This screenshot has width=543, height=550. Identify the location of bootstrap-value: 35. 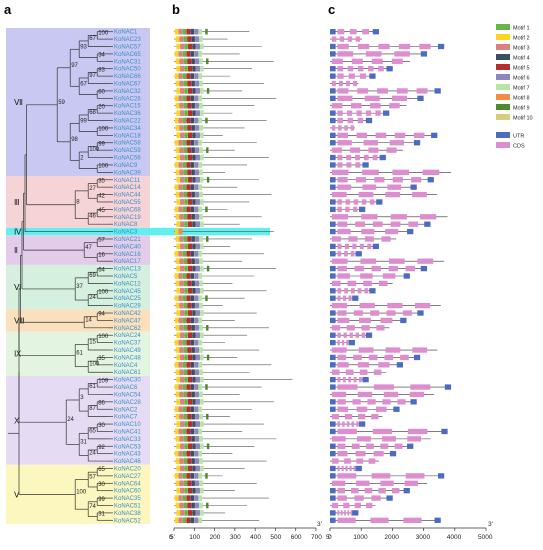
(101, 181).